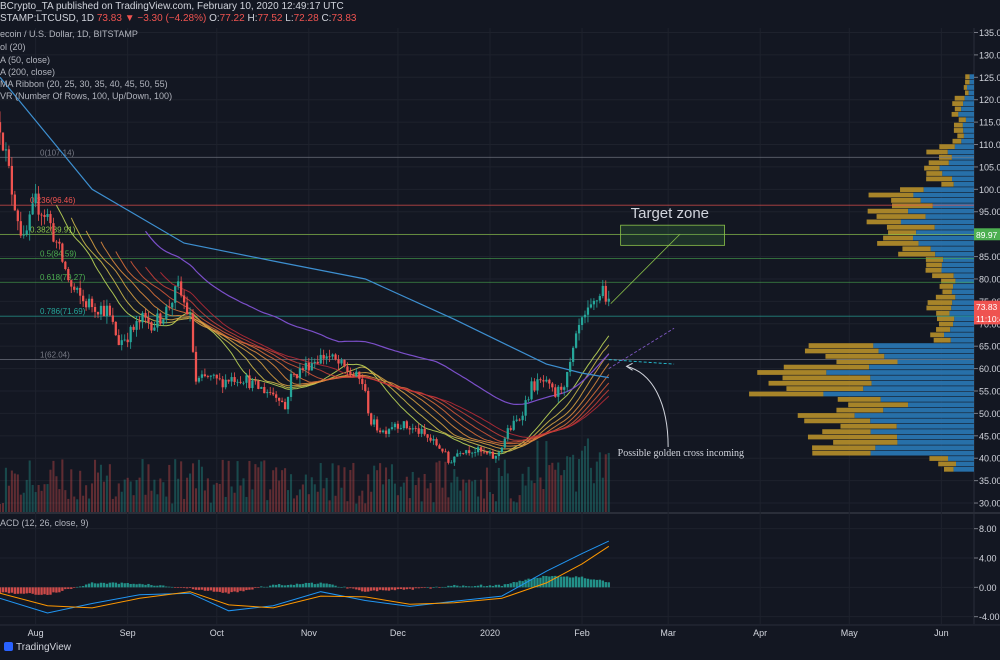  I want to click on indicator-label-sma50: A (50, close), so click(25, 60).